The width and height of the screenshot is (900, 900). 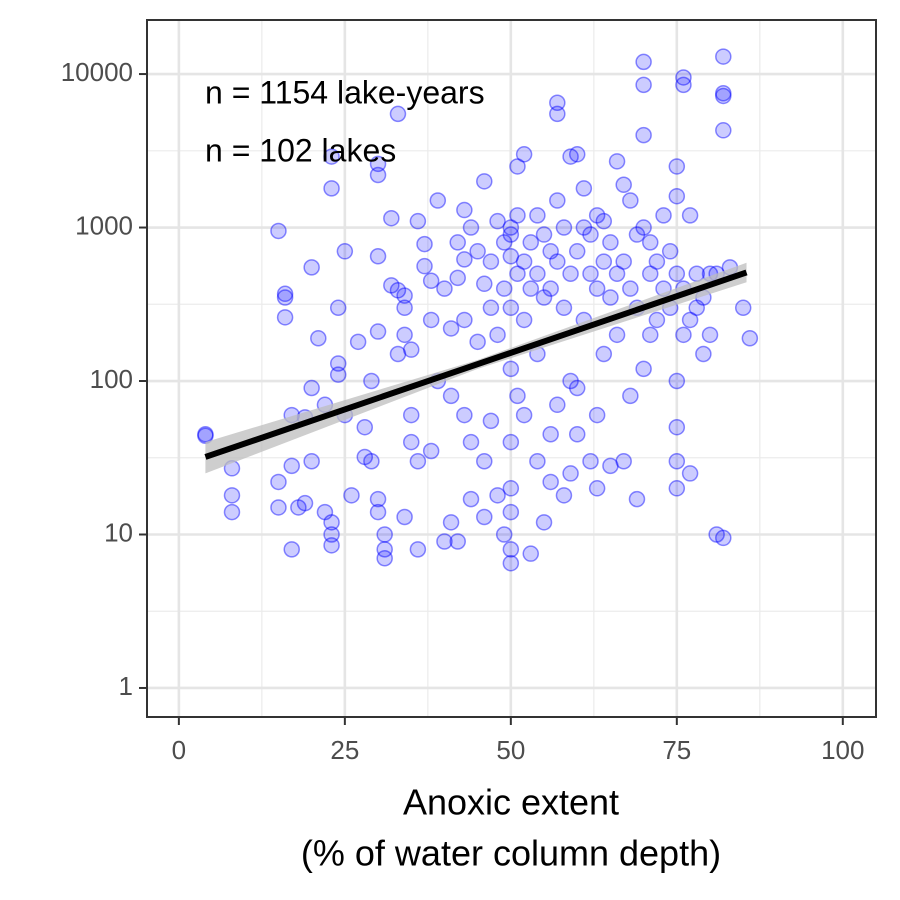 What do you see at coordinates (476, 364) in the screenshot?
I see `trend-line` at bounding box center [476, 364].